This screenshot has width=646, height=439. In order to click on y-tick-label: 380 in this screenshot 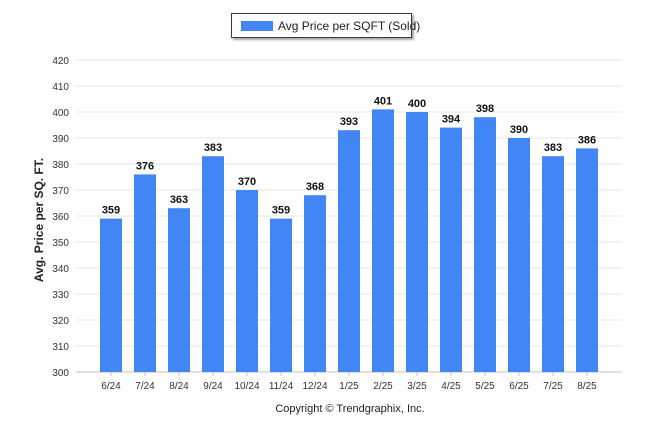, I will do `click(60, 165)`.